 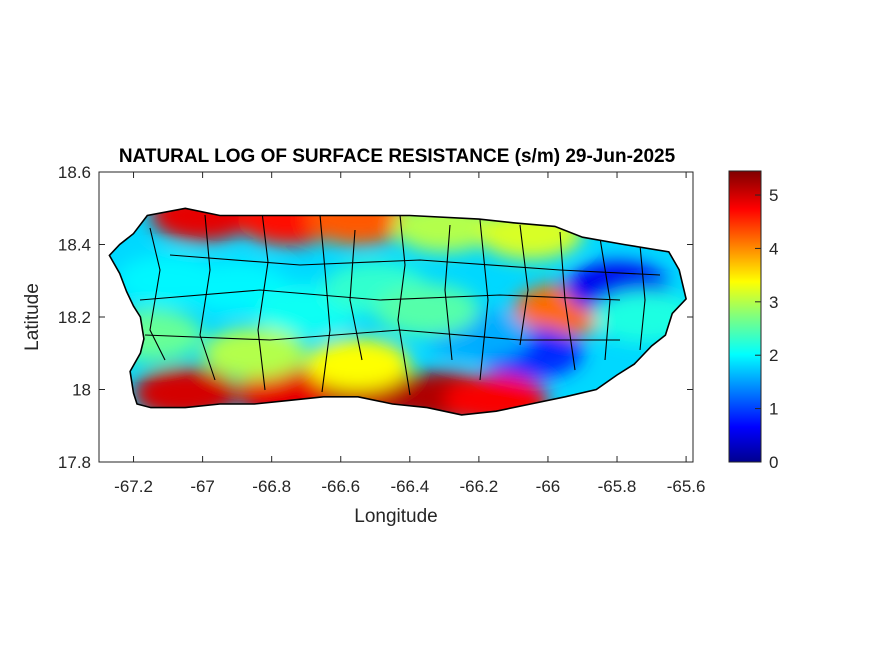 What do you see at coordinates (766, 329) in the screenshot?
I see `colorbar-ticks: 0 1 2 3 4 5` at bounding box center [766, 329].